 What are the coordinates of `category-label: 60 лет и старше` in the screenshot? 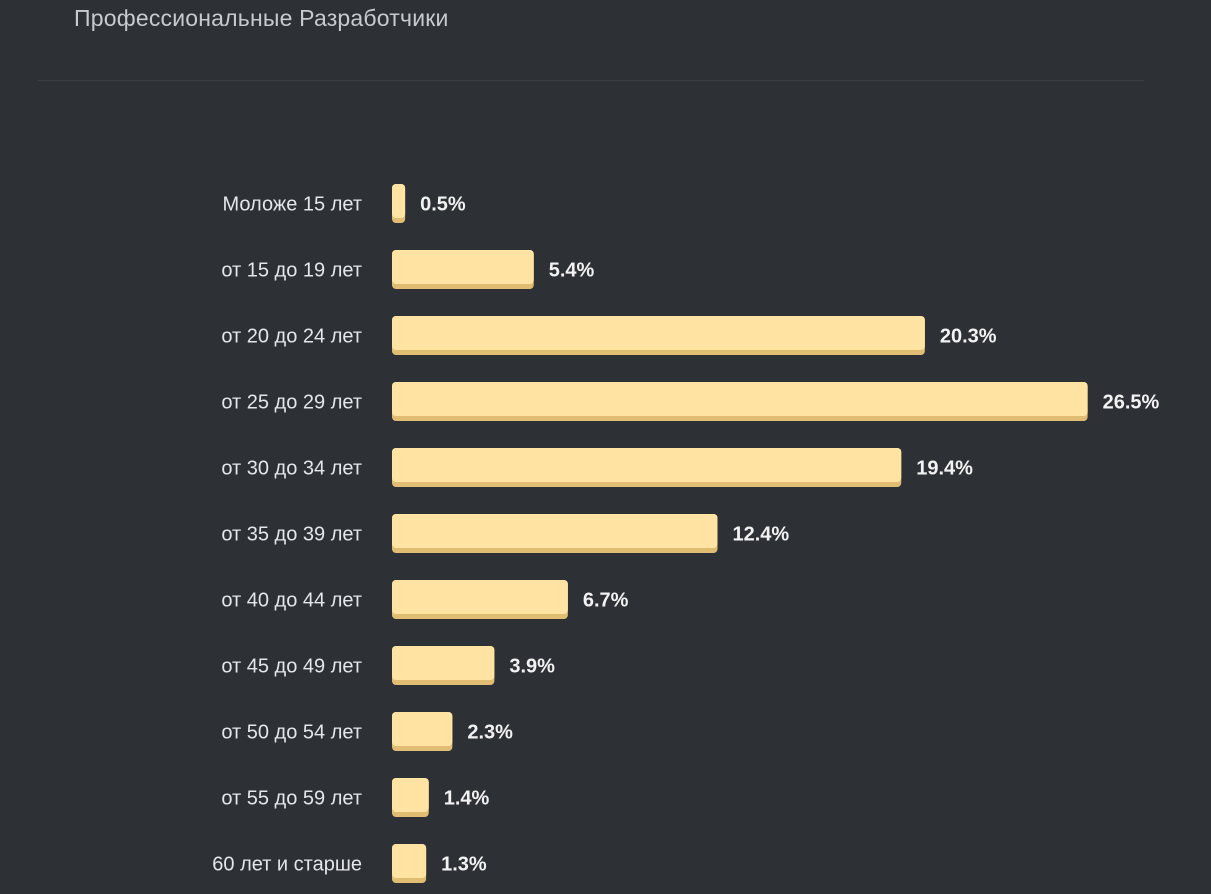 It's located at (287, 865).